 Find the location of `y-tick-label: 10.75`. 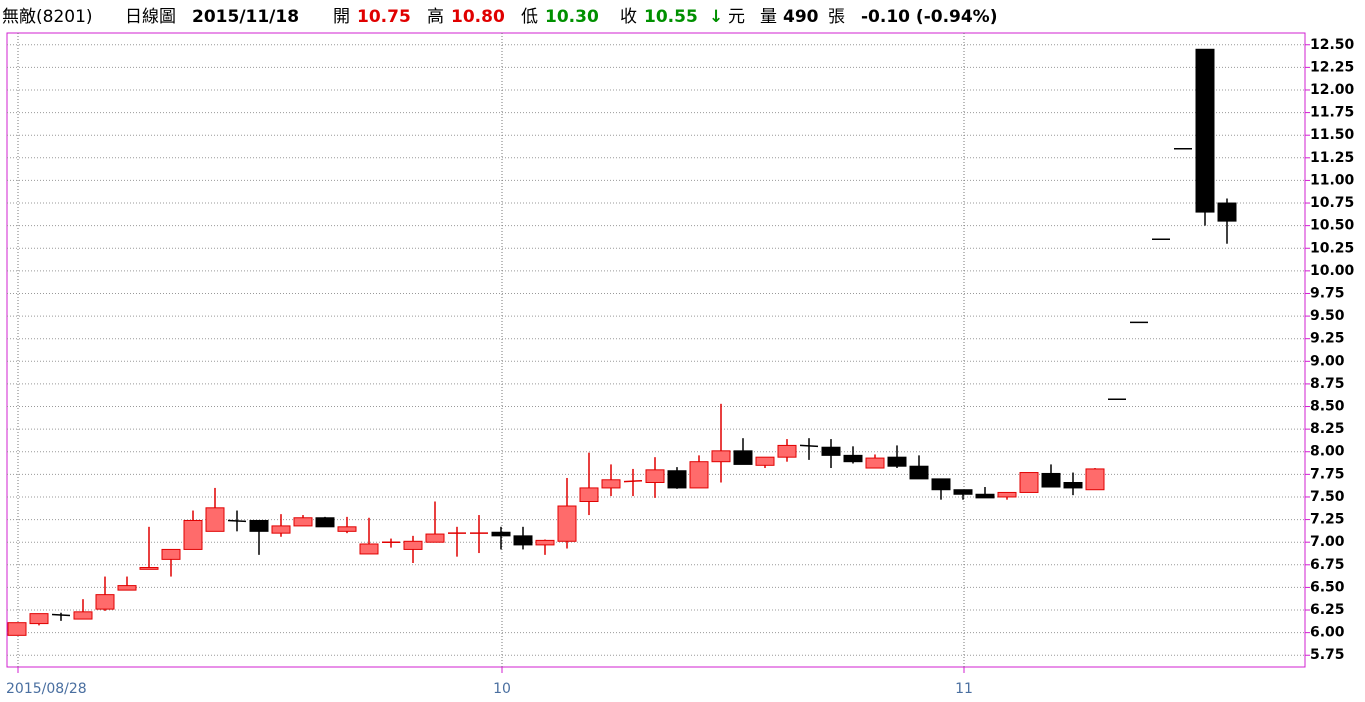

y-tick-label: 10.75 is located at coordinates (1332, 203).